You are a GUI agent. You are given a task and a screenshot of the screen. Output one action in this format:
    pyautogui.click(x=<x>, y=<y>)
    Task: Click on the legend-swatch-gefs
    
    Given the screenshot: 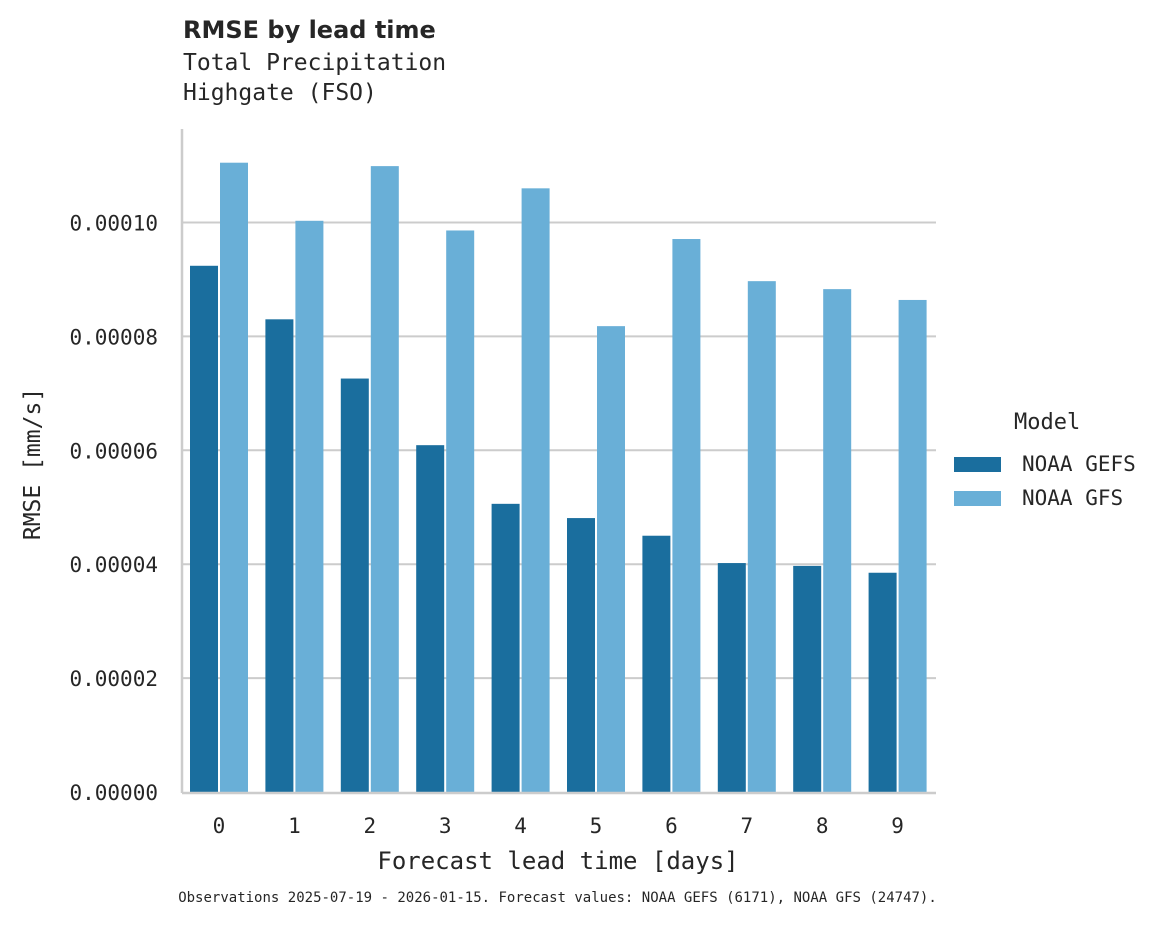 What is the action you would take?
    pyautogui.click(x=977, y=464)
    